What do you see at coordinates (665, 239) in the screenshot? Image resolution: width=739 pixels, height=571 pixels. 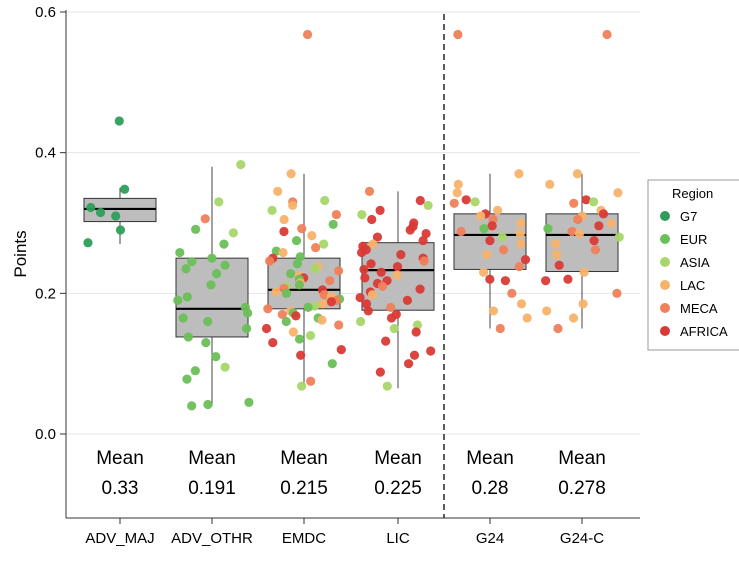 I see `legend-marker-eur` at bounding box center [665, 239].